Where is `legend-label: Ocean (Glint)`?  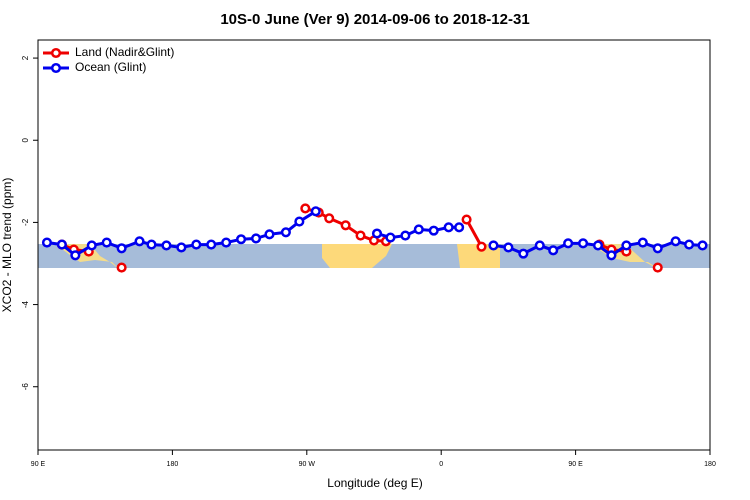
legend-label: Ocean (Glint) is located at coordinates (110, 67).